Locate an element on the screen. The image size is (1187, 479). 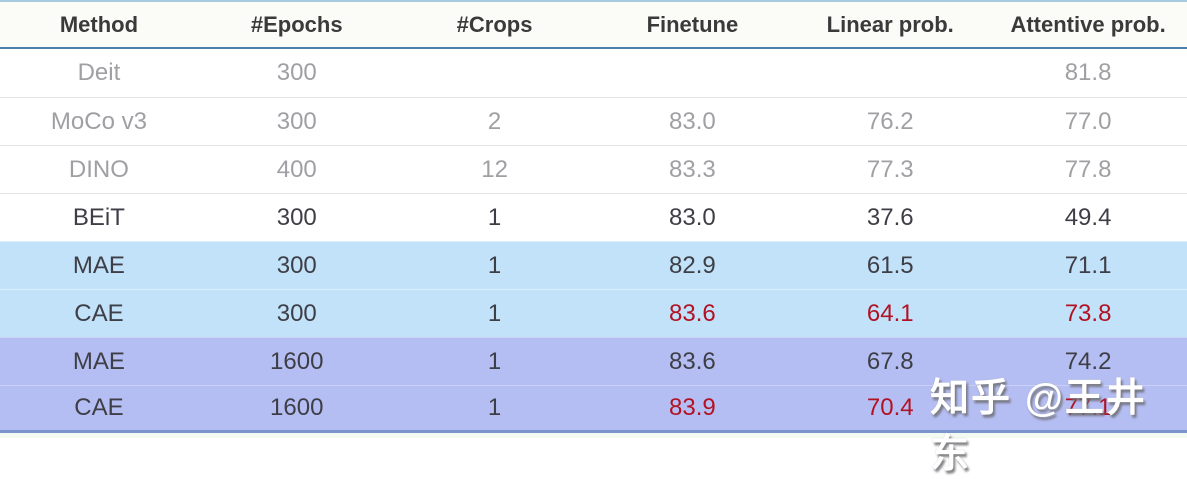
table-row: Deit 300 81.8 is located at coordinates (593, 73).